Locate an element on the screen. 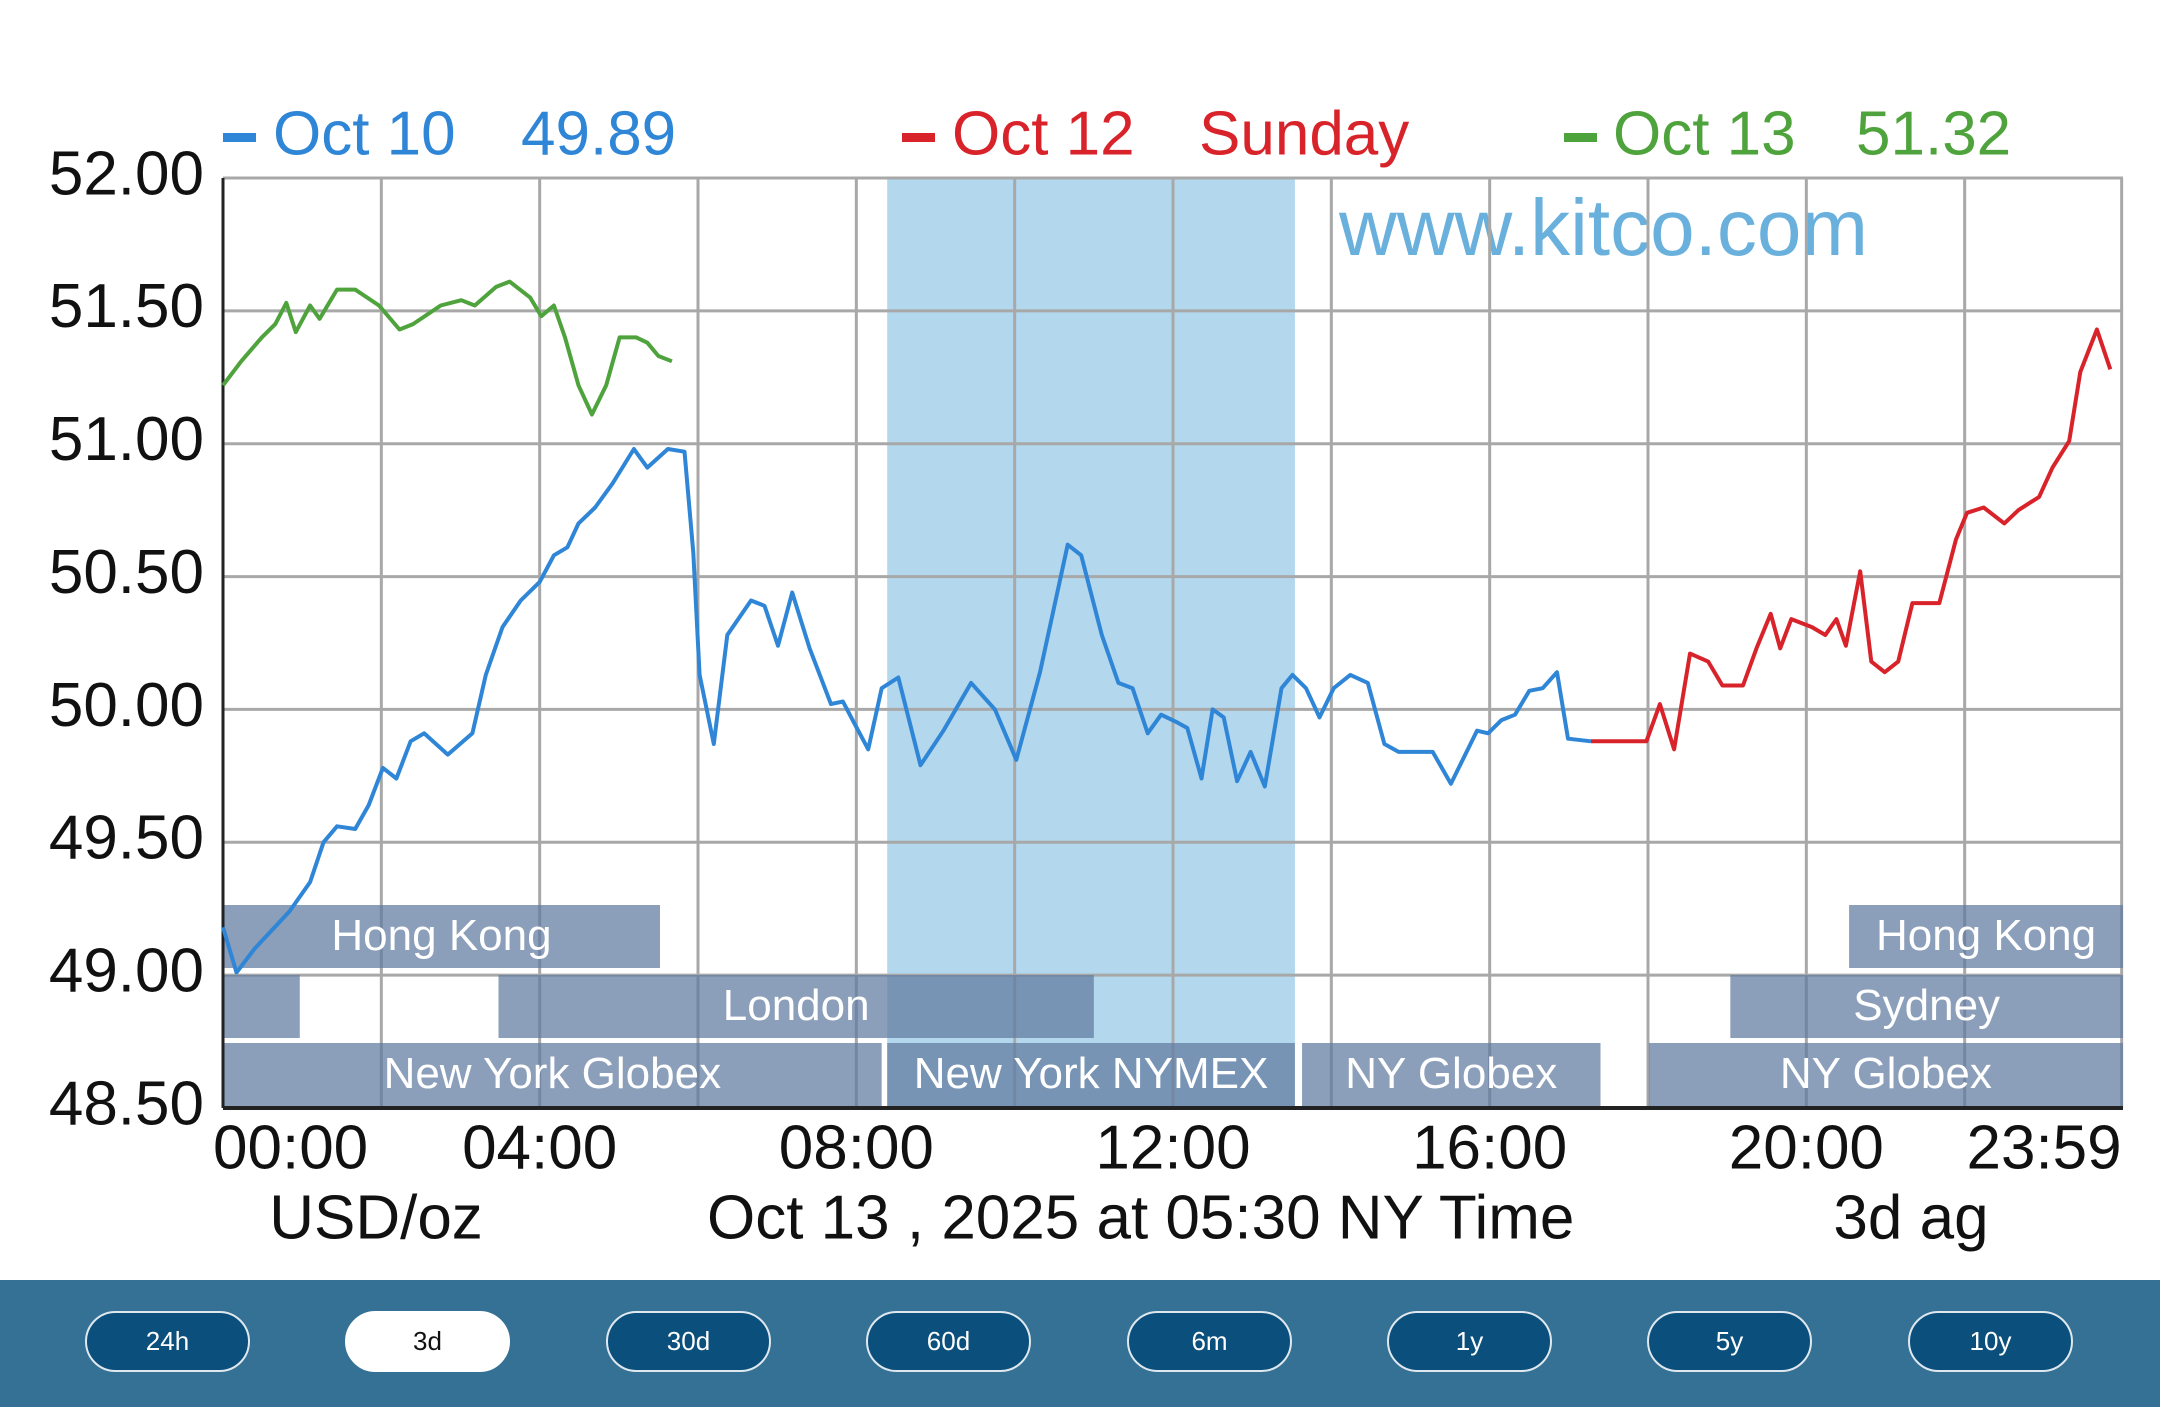 Image resolution: width=2160 pixels, height=1407 pixels. x-tick-label: 20:00 is located at coordinates (1806, 1147).